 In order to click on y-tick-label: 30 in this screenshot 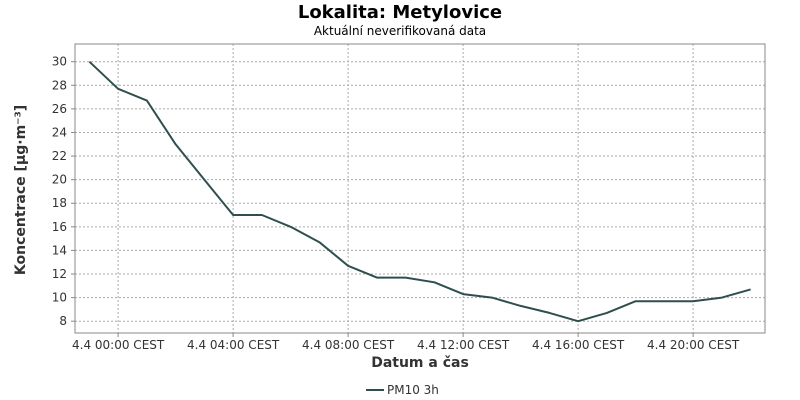, I will do `click(59, 62)`.